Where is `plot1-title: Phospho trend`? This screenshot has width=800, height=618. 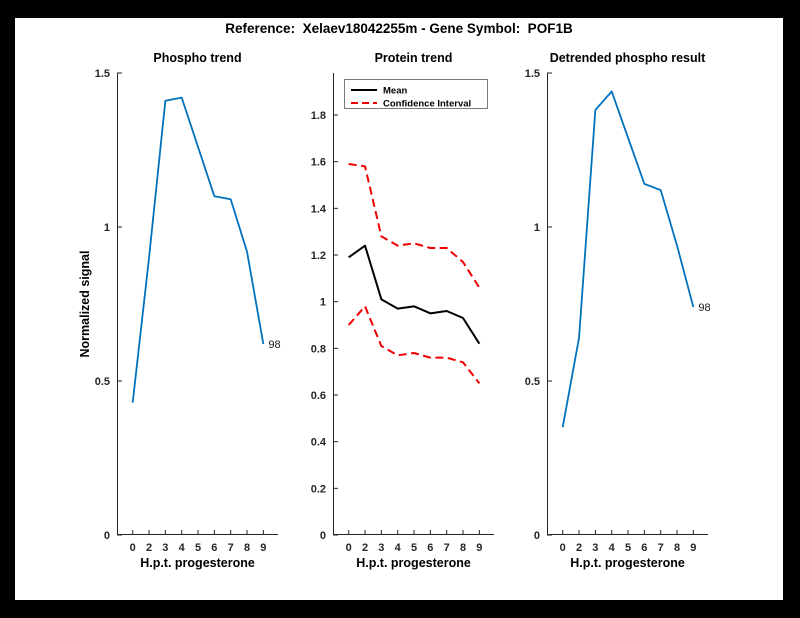 plot1-title: Phospho trend is located at coordinates (197, 58).